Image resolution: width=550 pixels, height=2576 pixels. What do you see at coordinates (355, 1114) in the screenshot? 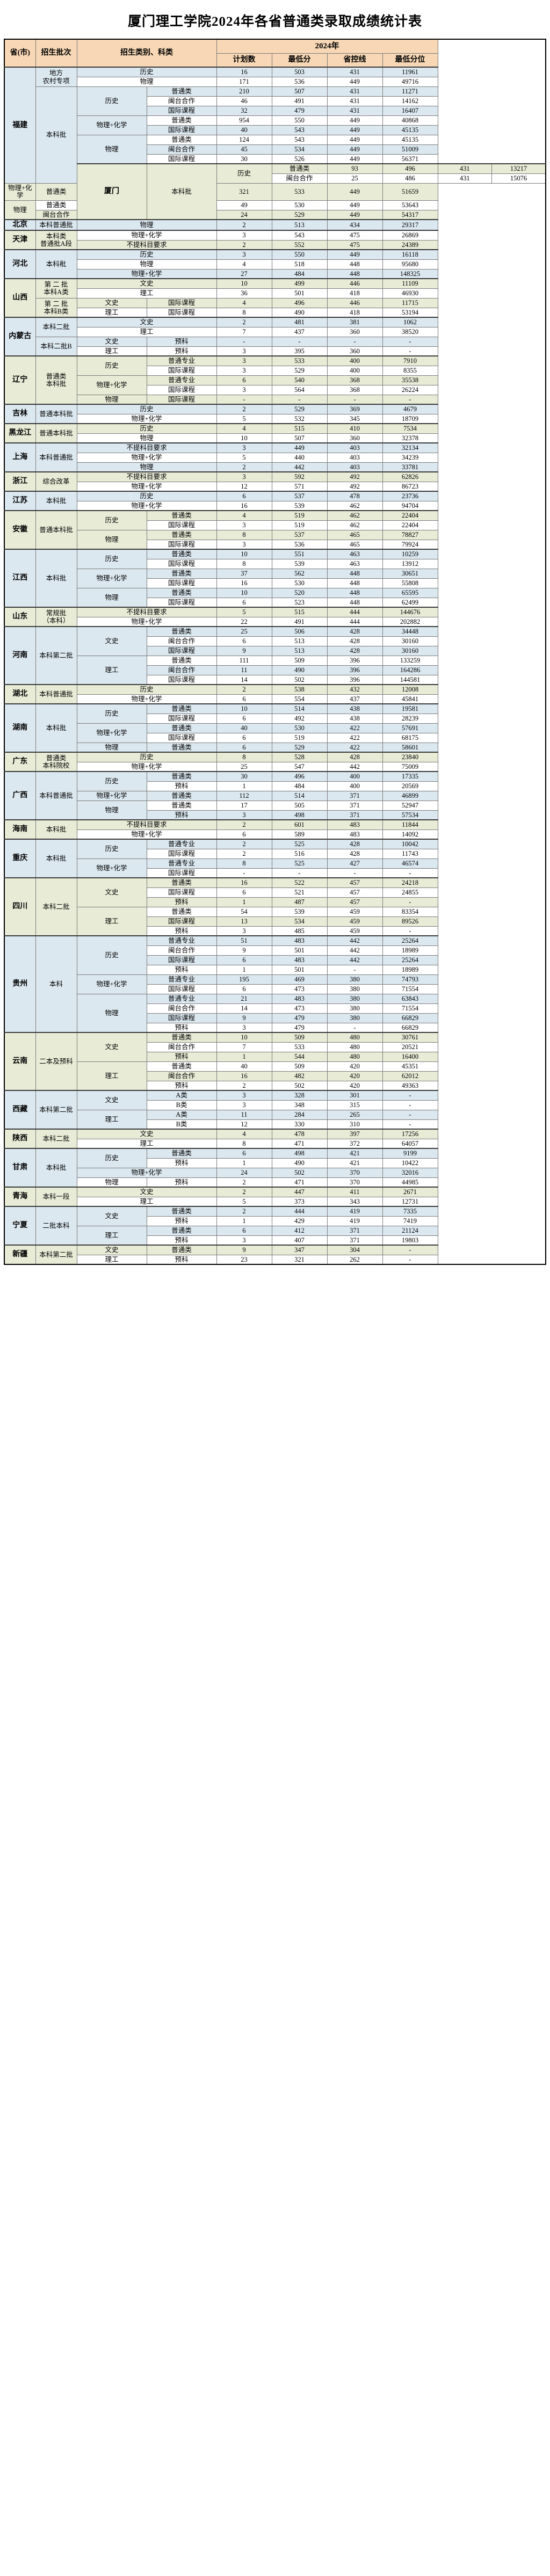
I see `cell-province-line: 265` at bounding box center [355, 1114].